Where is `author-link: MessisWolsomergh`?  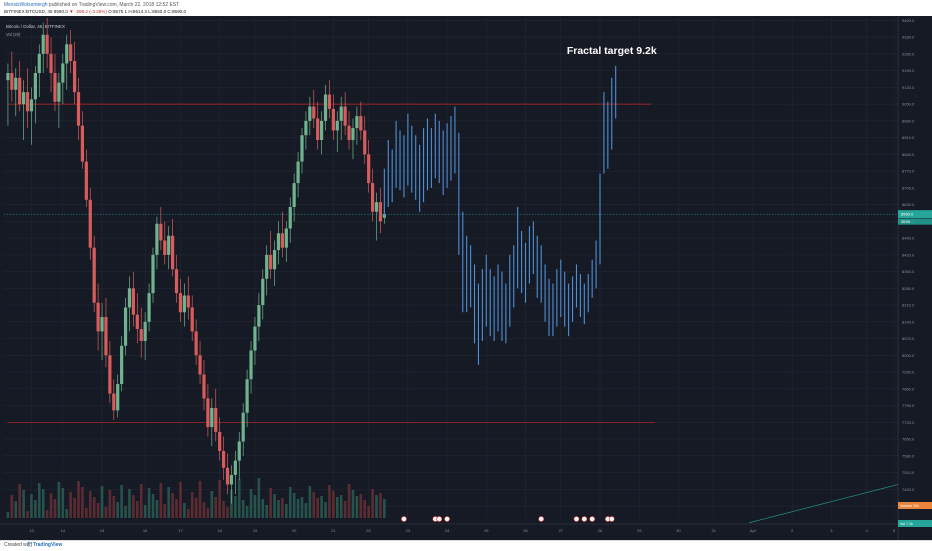
author-link: MessisWolsomergh is located at coordinates (26, 5).